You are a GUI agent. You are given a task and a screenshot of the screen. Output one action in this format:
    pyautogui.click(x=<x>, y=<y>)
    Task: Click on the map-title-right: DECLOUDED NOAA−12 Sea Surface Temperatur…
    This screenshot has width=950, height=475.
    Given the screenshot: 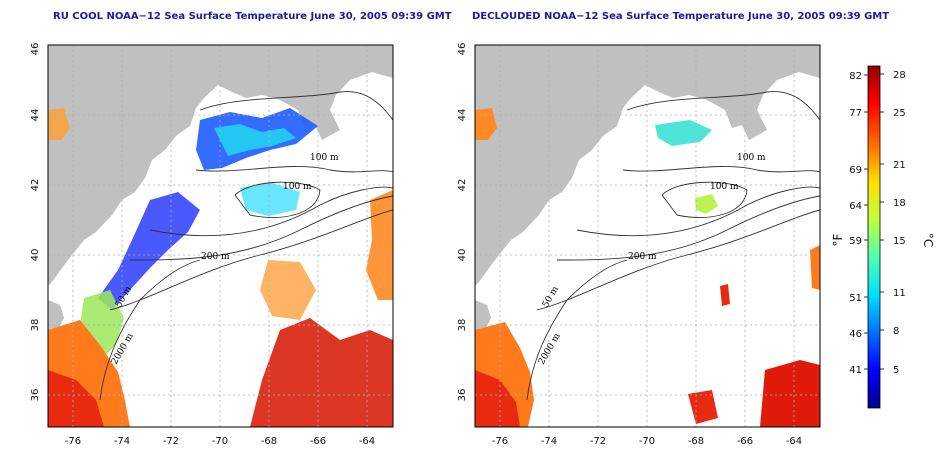 What is the action you would take?
    pyautogui.click(x=681, y=16)
    